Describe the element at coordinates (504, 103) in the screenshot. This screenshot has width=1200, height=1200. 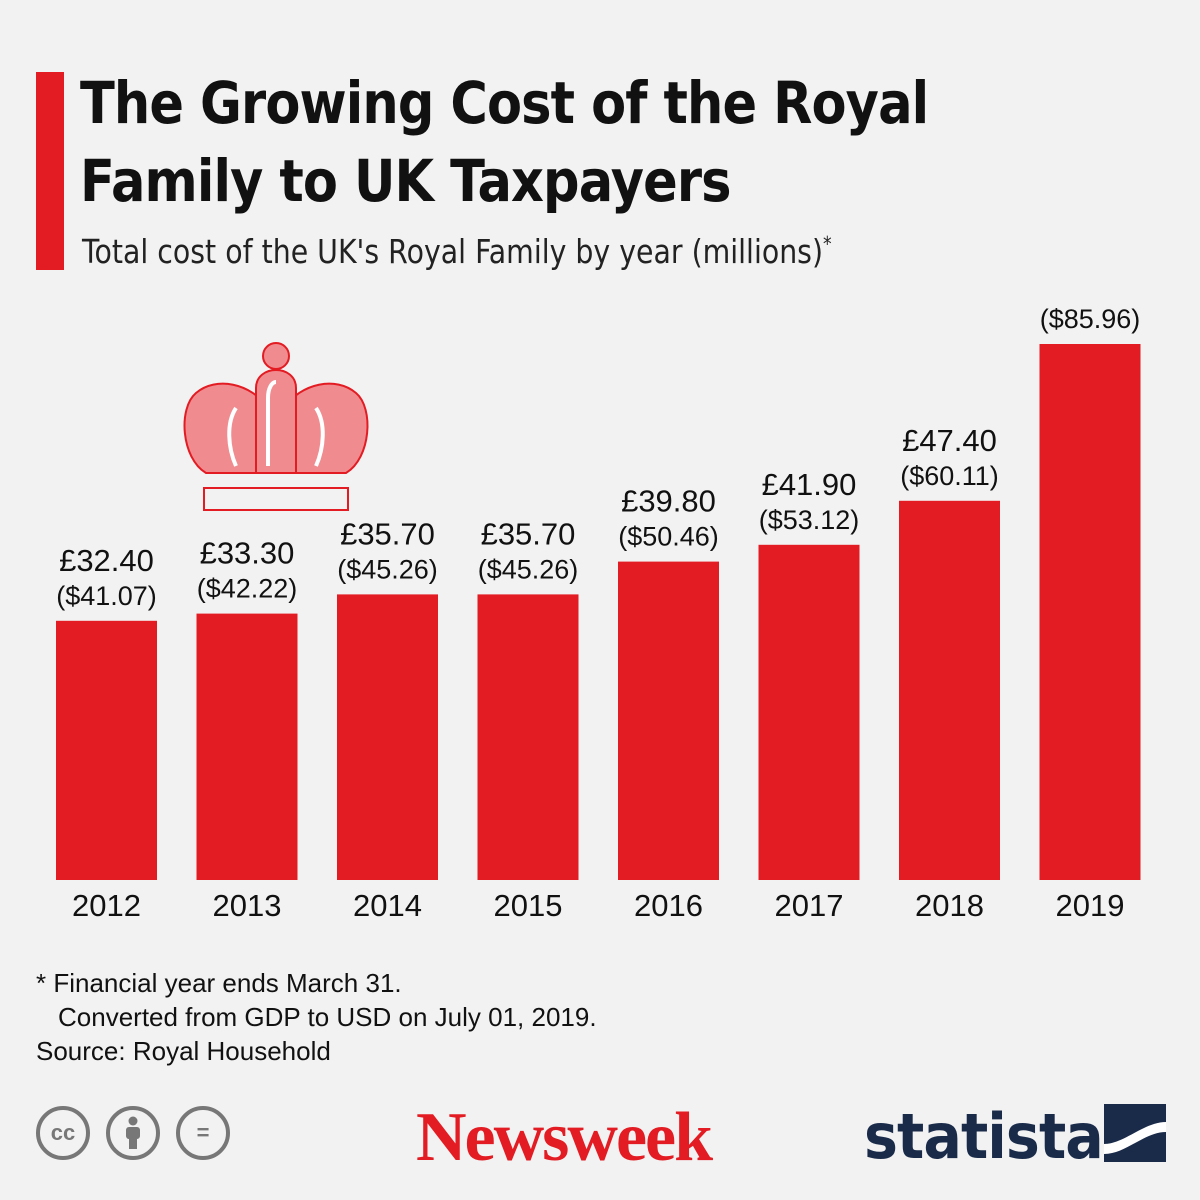
I see `title-line-1: The Growing Cost of the Royal` at that location.